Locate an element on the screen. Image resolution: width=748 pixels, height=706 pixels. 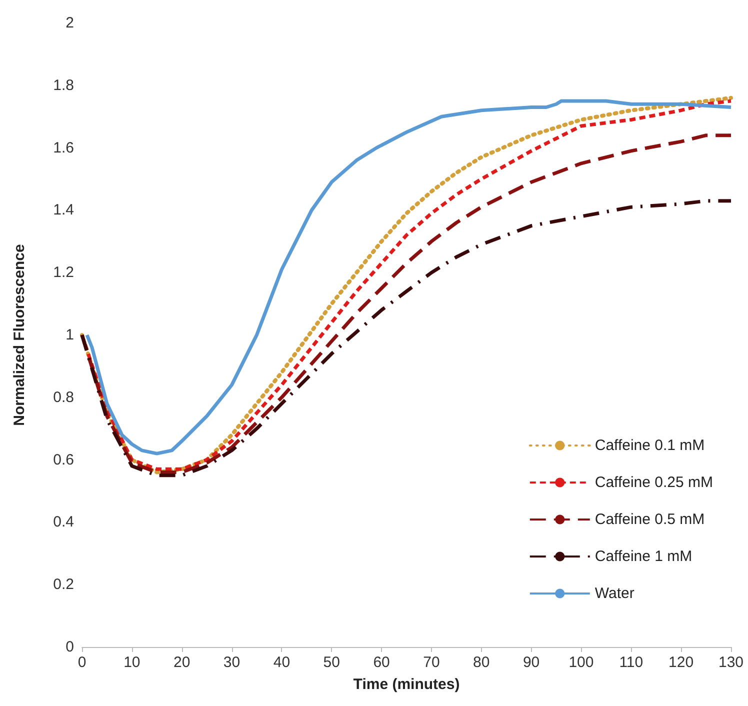
x-tick-label: 40 is located at coordinates (281, 662).